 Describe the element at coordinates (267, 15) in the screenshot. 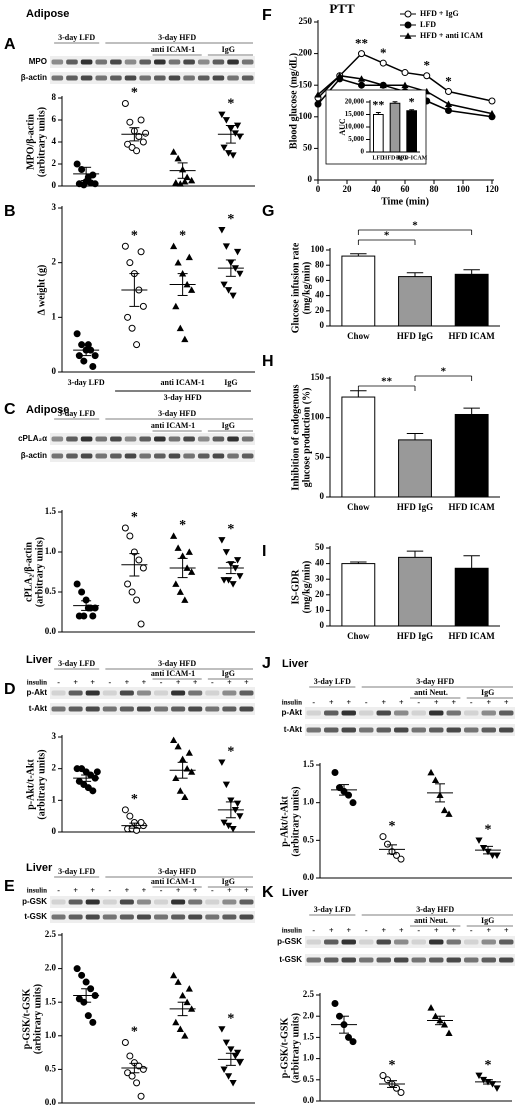

I see `panel-label: F` at that location.